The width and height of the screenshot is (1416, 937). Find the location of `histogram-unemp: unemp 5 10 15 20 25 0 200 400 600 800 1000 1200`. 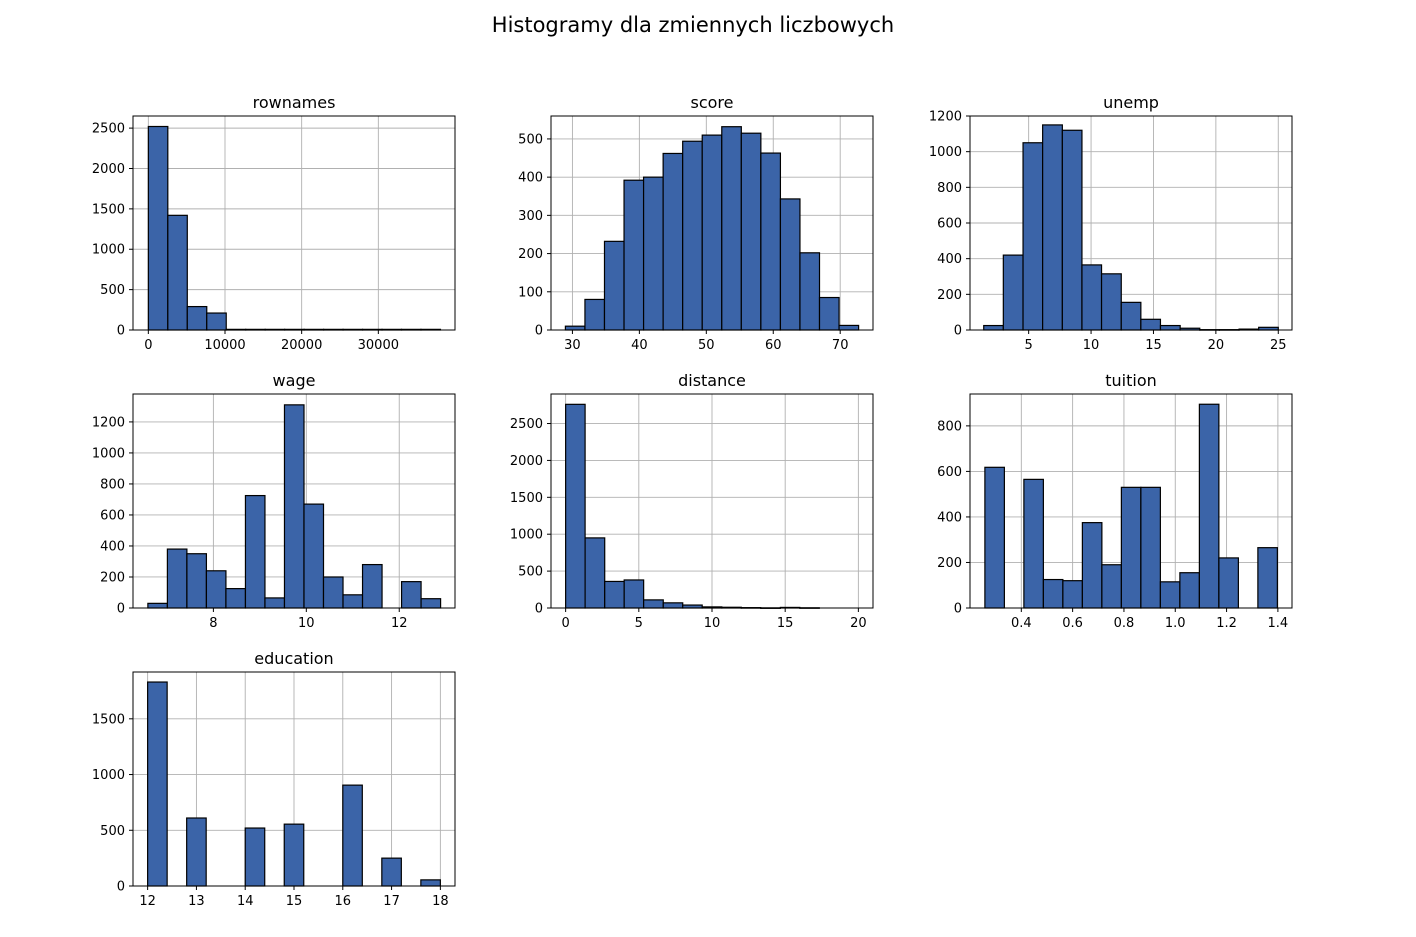

histogram-unemp: unemp 5 10 15 20 25 0 200 400 600 800 1000 1200 is located at coordinates (1111, 223).